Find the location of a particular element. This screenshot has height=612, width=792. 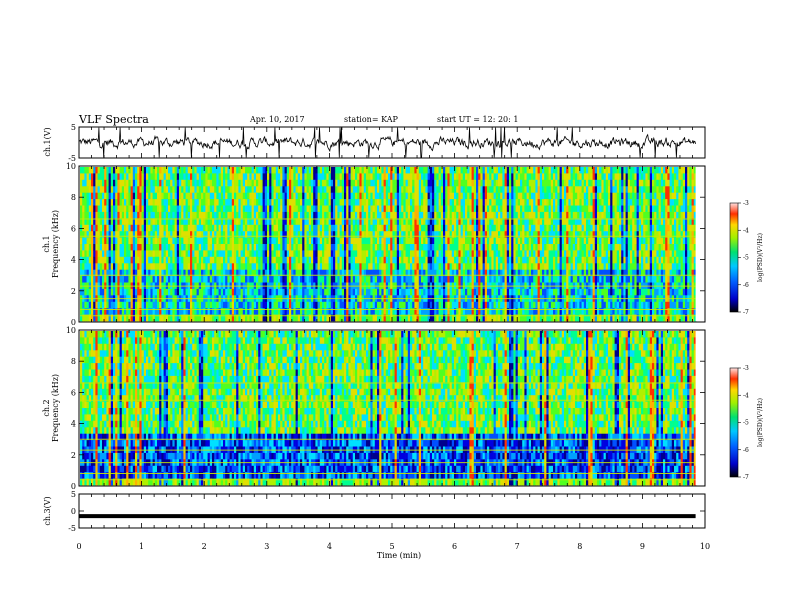

time-axis: 0 1 2 3 4 5 6 7 8 9 10 Time (min) is located at coordinates (393, 551).